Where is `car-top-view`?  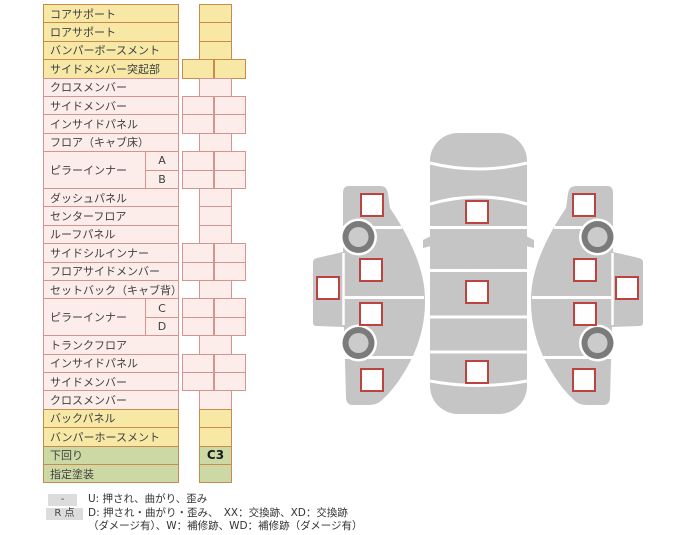 car-top-view is located at coordinates (478, 273).